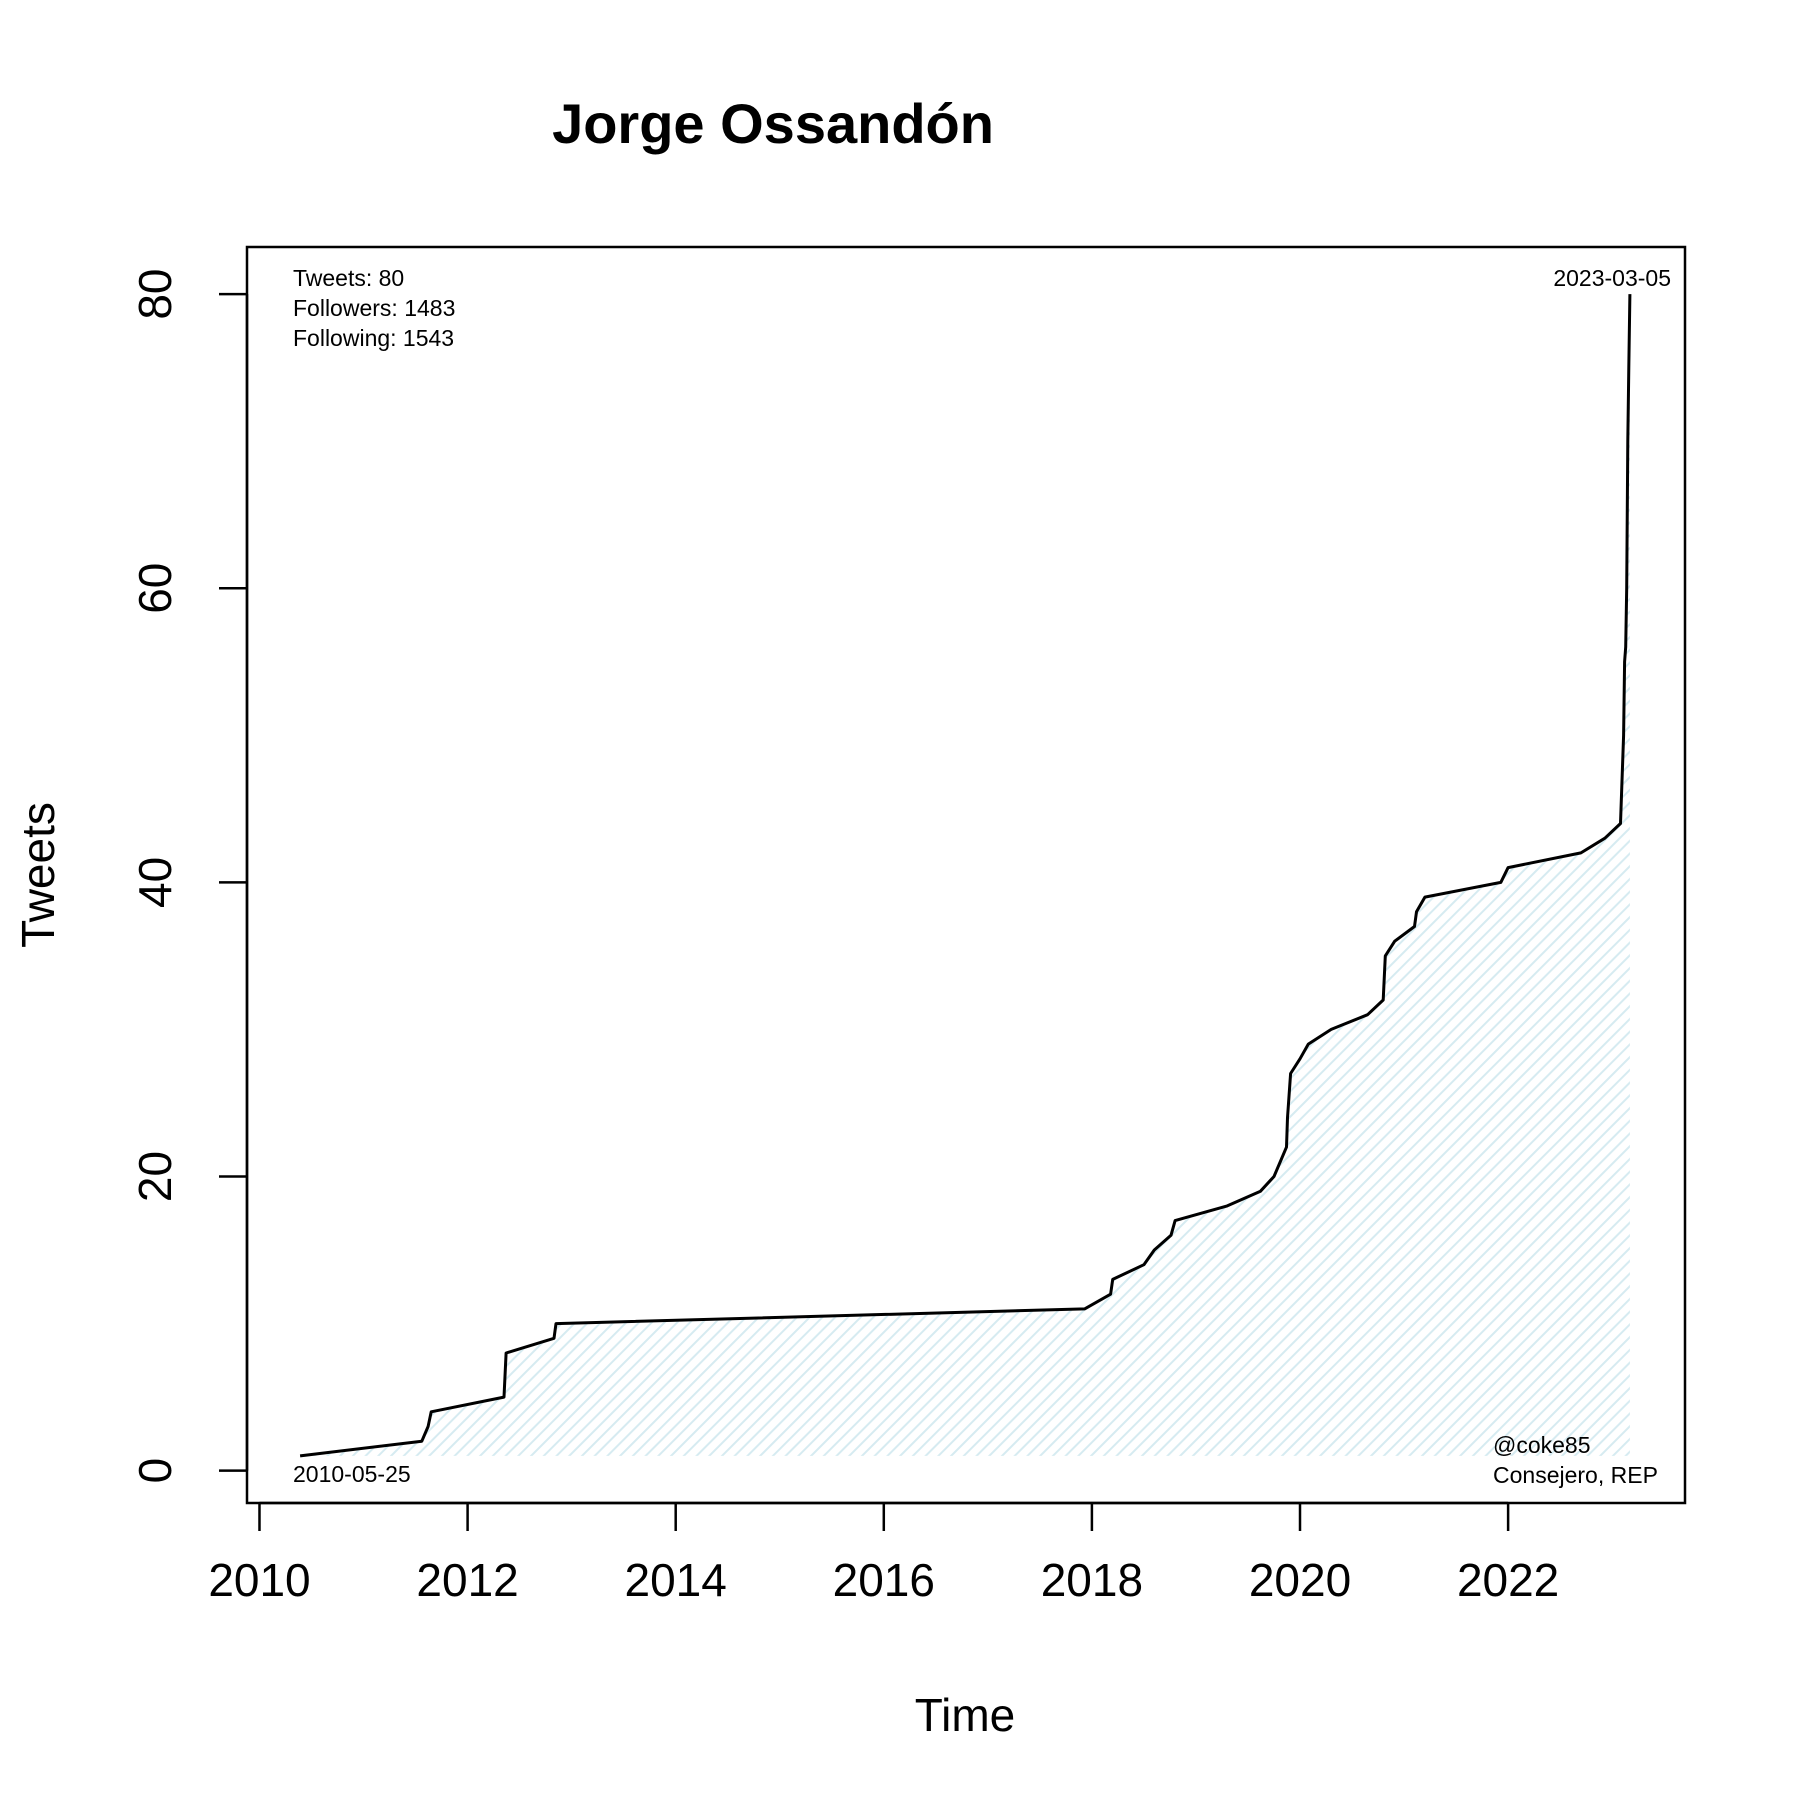 The width and height of the screenshot is (1800, 1800). I want to click on x-tick-label: 2022, so click(1508, 1580).